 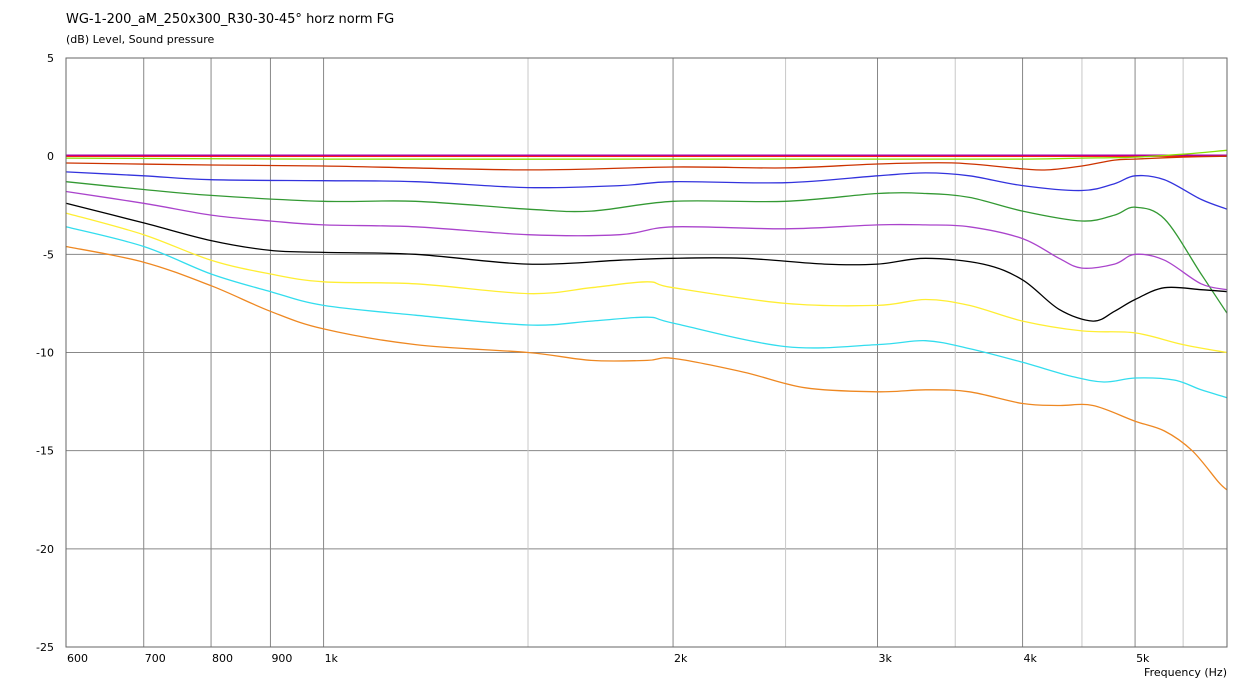 What do you see at coordinates (50, 156) in the screenshot?
I see `y-tick-label: 0` at bounding box center [50, 156].